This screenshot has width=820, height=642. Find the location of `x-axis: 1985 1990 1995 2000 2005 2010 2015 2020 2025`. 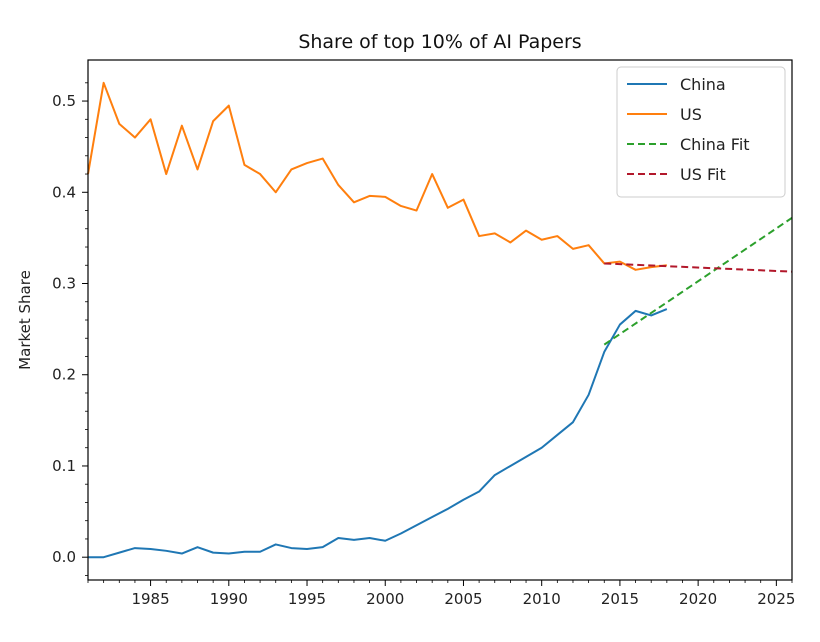

x-axis: 1985 1990 1995 2000 2005 2010 2015 2020 2025 is located at coordinates (441, 594).